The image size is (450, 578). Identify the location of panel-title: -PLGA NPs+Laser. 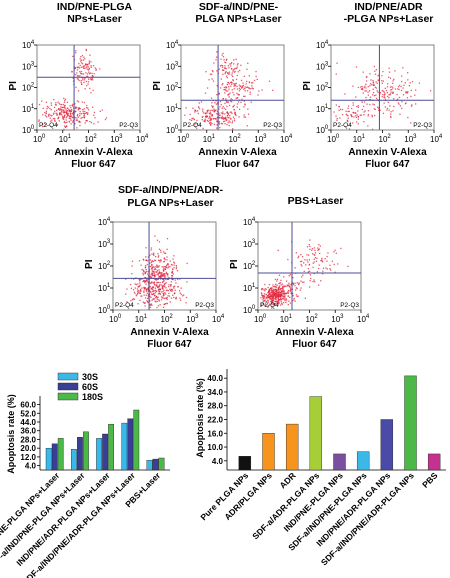
(389, 19).